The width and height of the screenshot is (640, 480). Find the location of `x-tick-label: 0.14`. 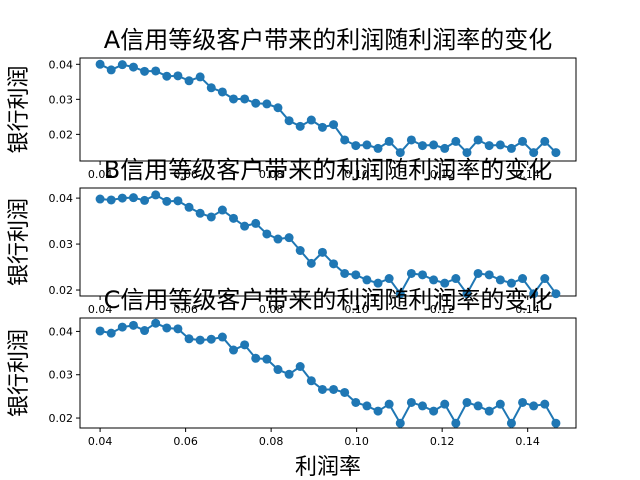

x-tick-label: 0.14 is located at coordinates (527, 174).